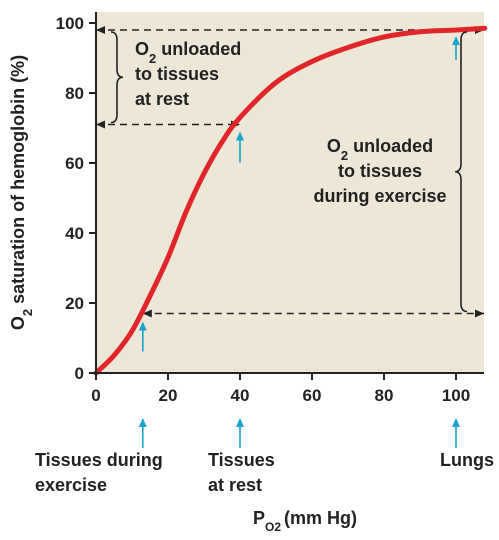 This screenshot has height=540, width=499. Describe the element at coordinates (74, 233) in the screenshot. I see `y-tick-label: 40` at that location.